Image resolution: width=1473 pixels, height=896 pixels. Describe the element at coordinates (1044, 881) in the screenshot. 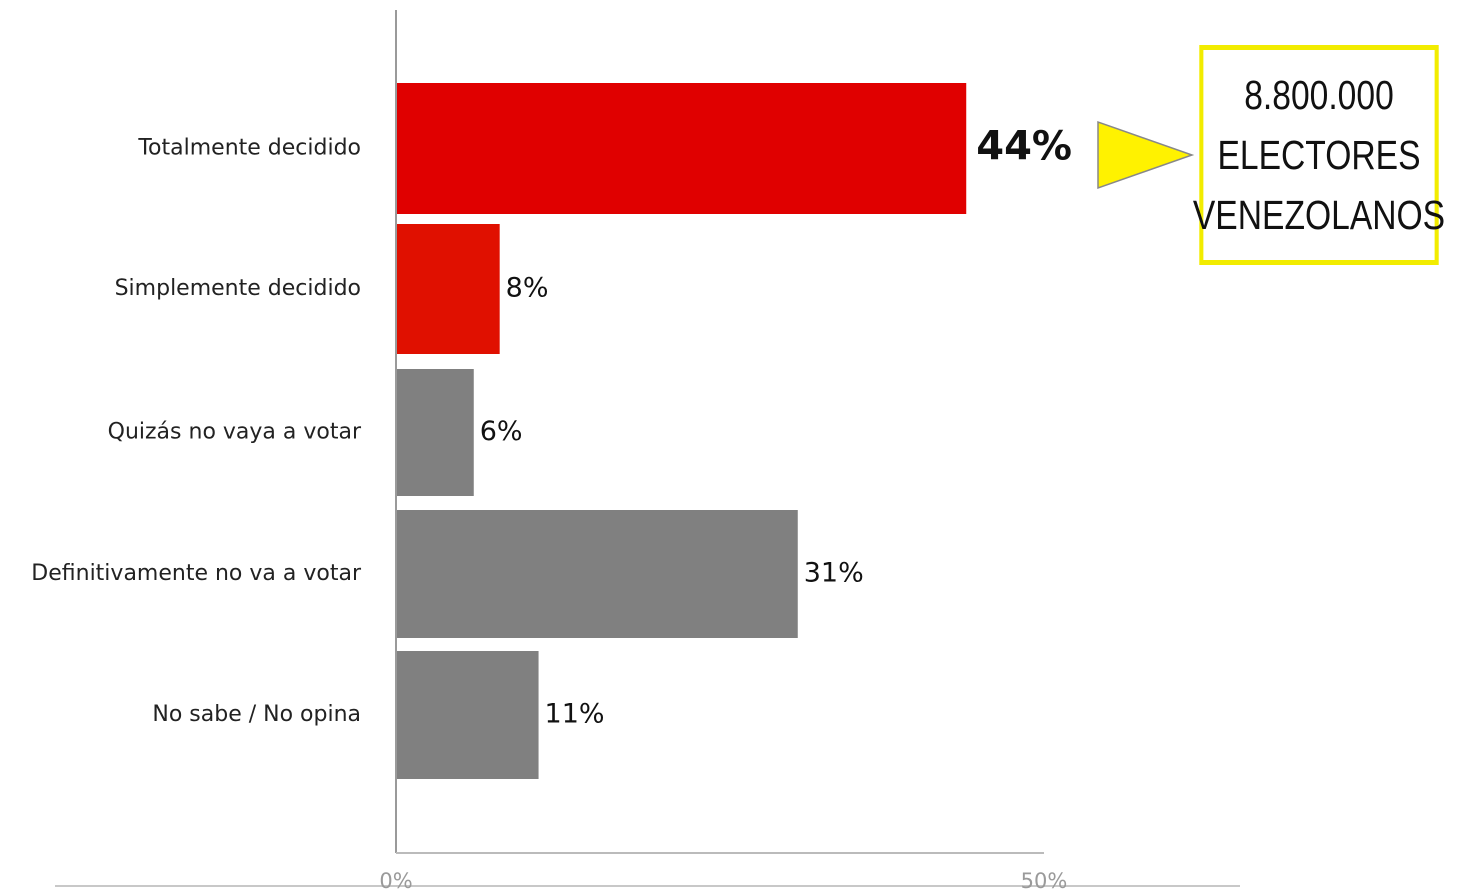

I see `x-tick-label-1: 50%` at that location.